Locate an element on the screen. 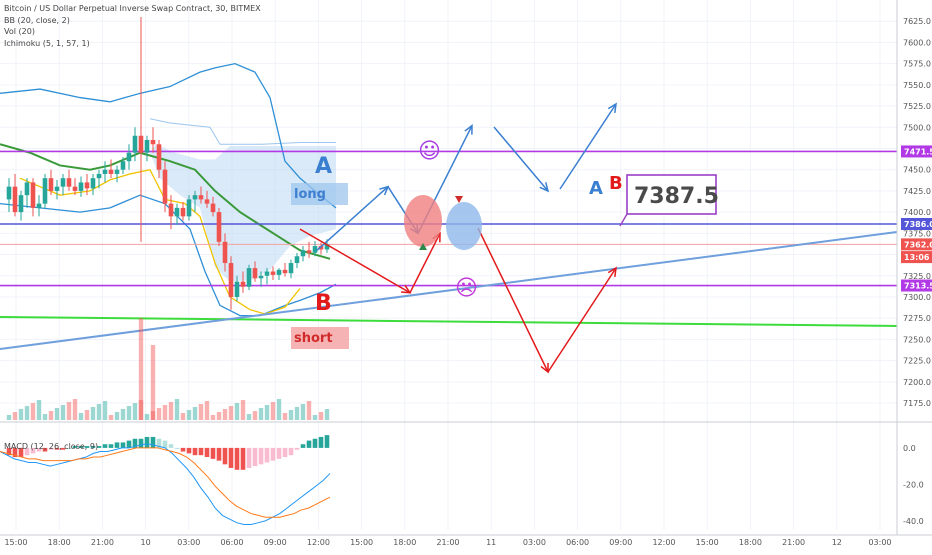 This screenshot has width=932, height=555. green-up-marker is located at coordinates (423, 246).